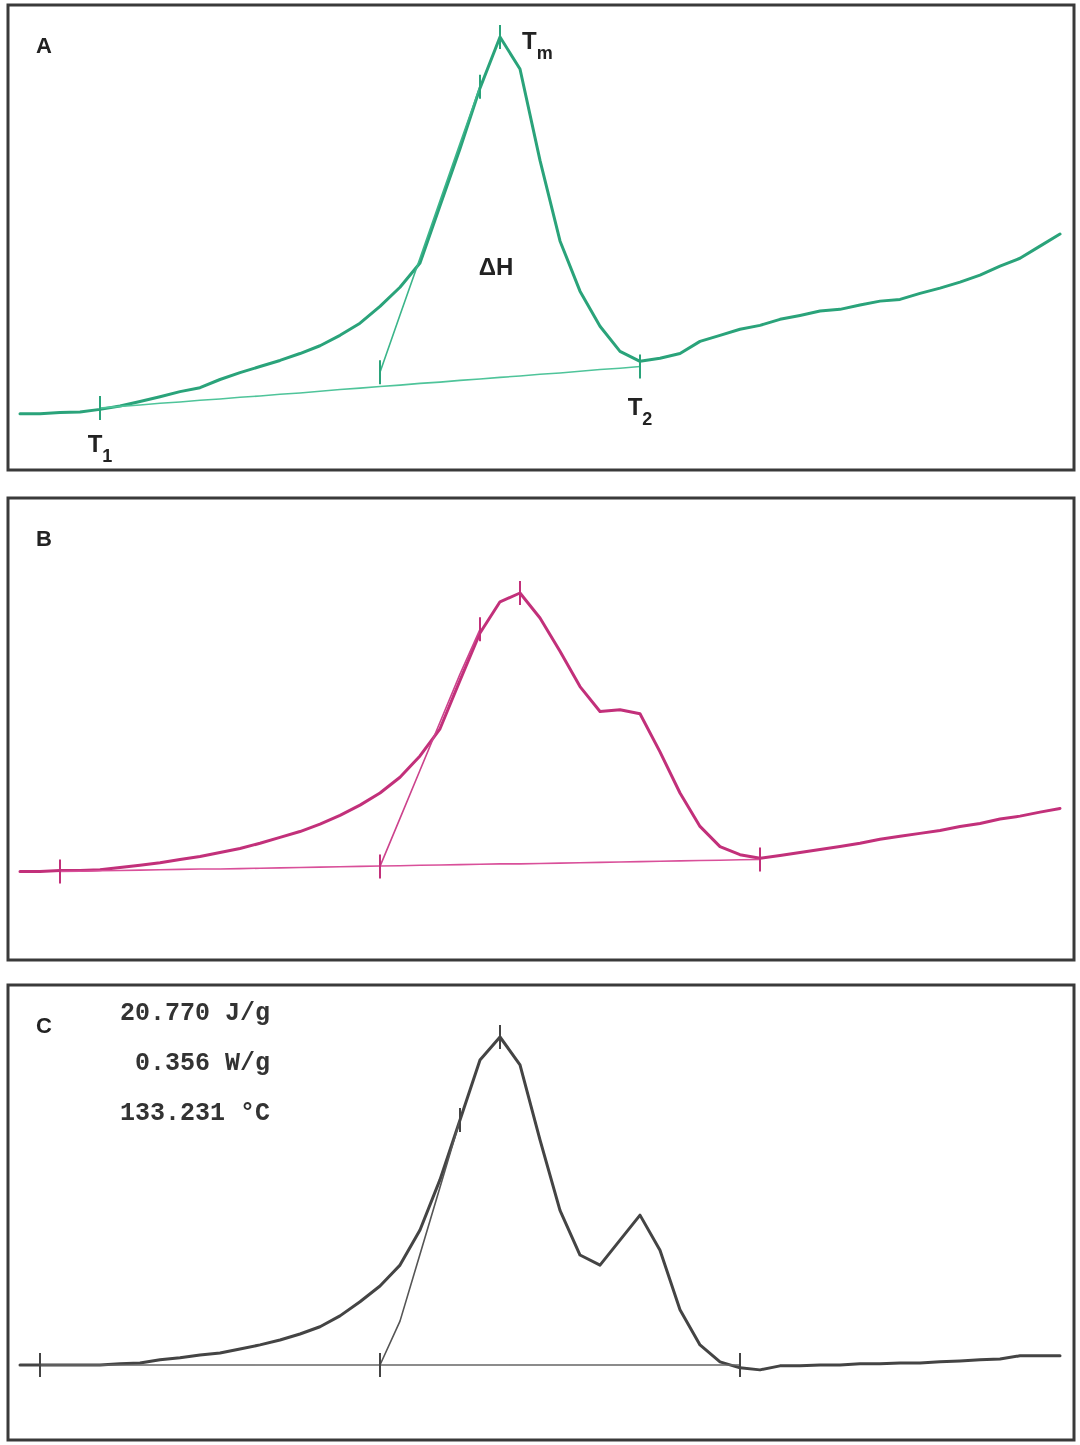 This screenshot has height=1445, width=1080. What do you see at coordinates (640, 410) in the screenshot?
I see `annotation: T$_{2}$` at bounding box center [640, 410].